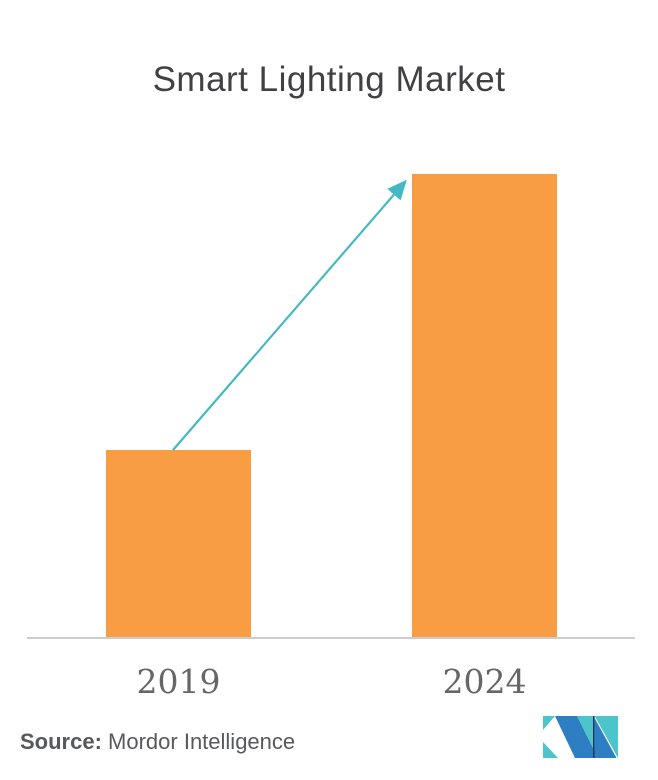  What do you see at coordinates (329, 79) in the screenshot?
I see `chart-title: Smart Lighting Market` at bounding box center [329, 79].